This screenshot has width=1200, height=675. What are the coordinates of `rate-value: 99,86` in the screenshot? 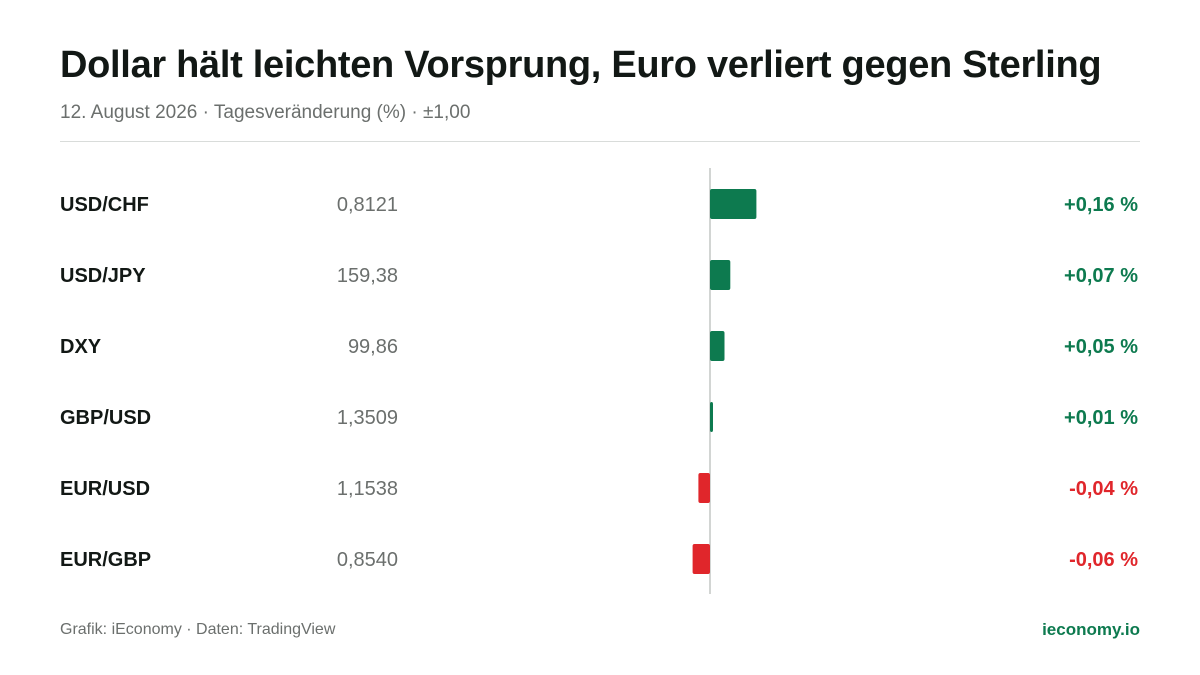 It's located at (373, 347).